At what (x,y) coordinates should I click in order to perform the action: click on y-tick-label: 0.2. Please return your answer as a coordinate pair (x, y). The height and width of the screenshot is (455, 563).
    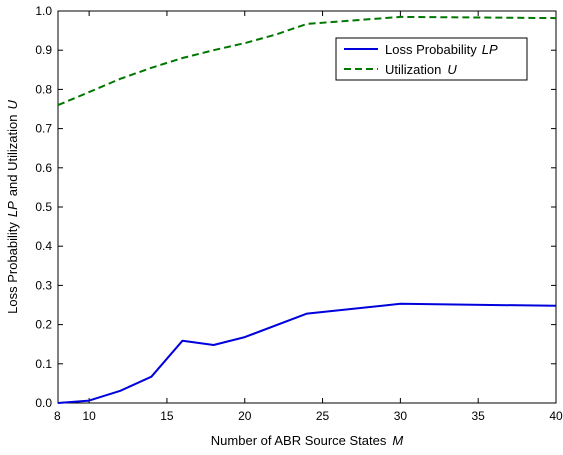
    Looking at the image, I should click on (43, 325).